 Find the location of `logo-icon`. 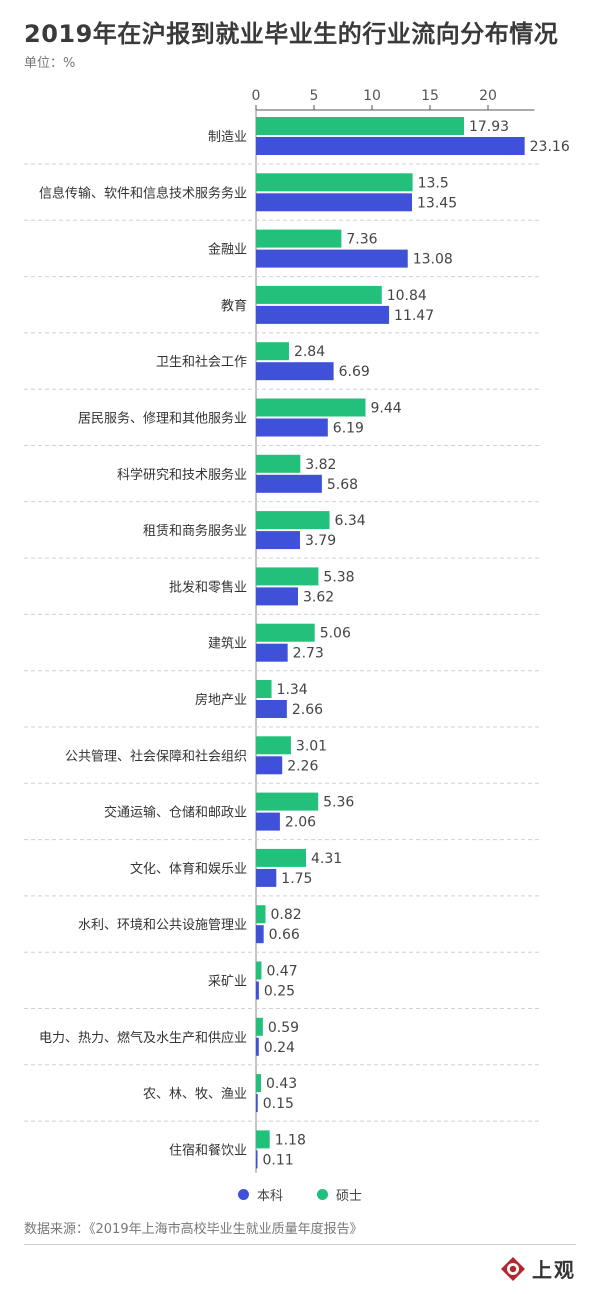

logo-icon is located at coordinates (513, 1268).